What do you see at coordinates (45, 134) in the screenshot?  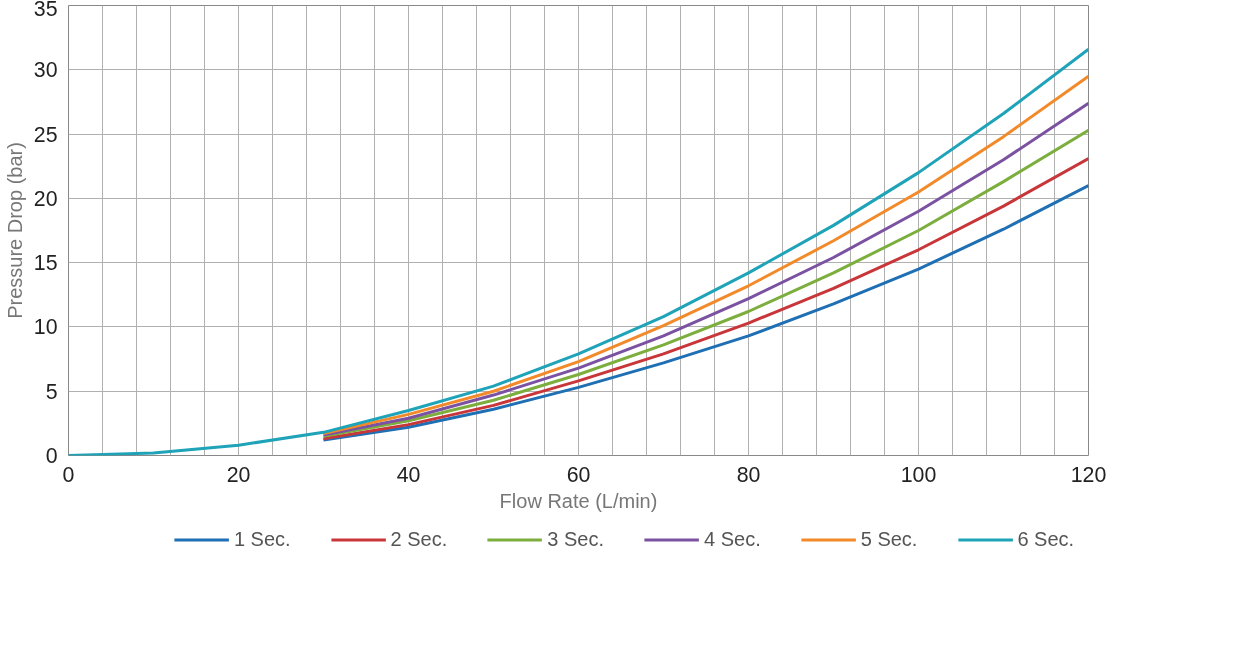 I see `y-tick-label: 25` at bounding box center [45, 134].